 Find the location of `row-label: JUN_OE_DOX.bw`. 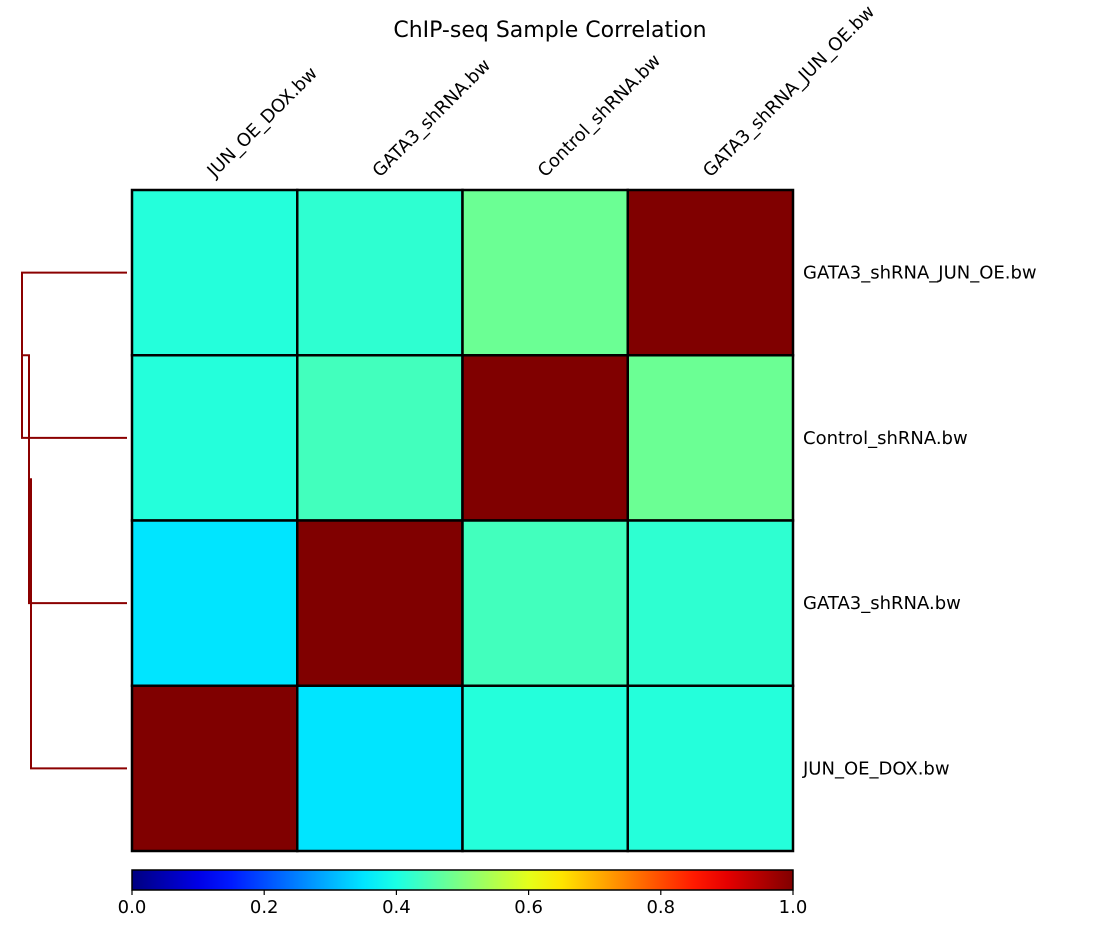

row-label: JUN_OE_DOX.bw is located at coordinates (876, 768).